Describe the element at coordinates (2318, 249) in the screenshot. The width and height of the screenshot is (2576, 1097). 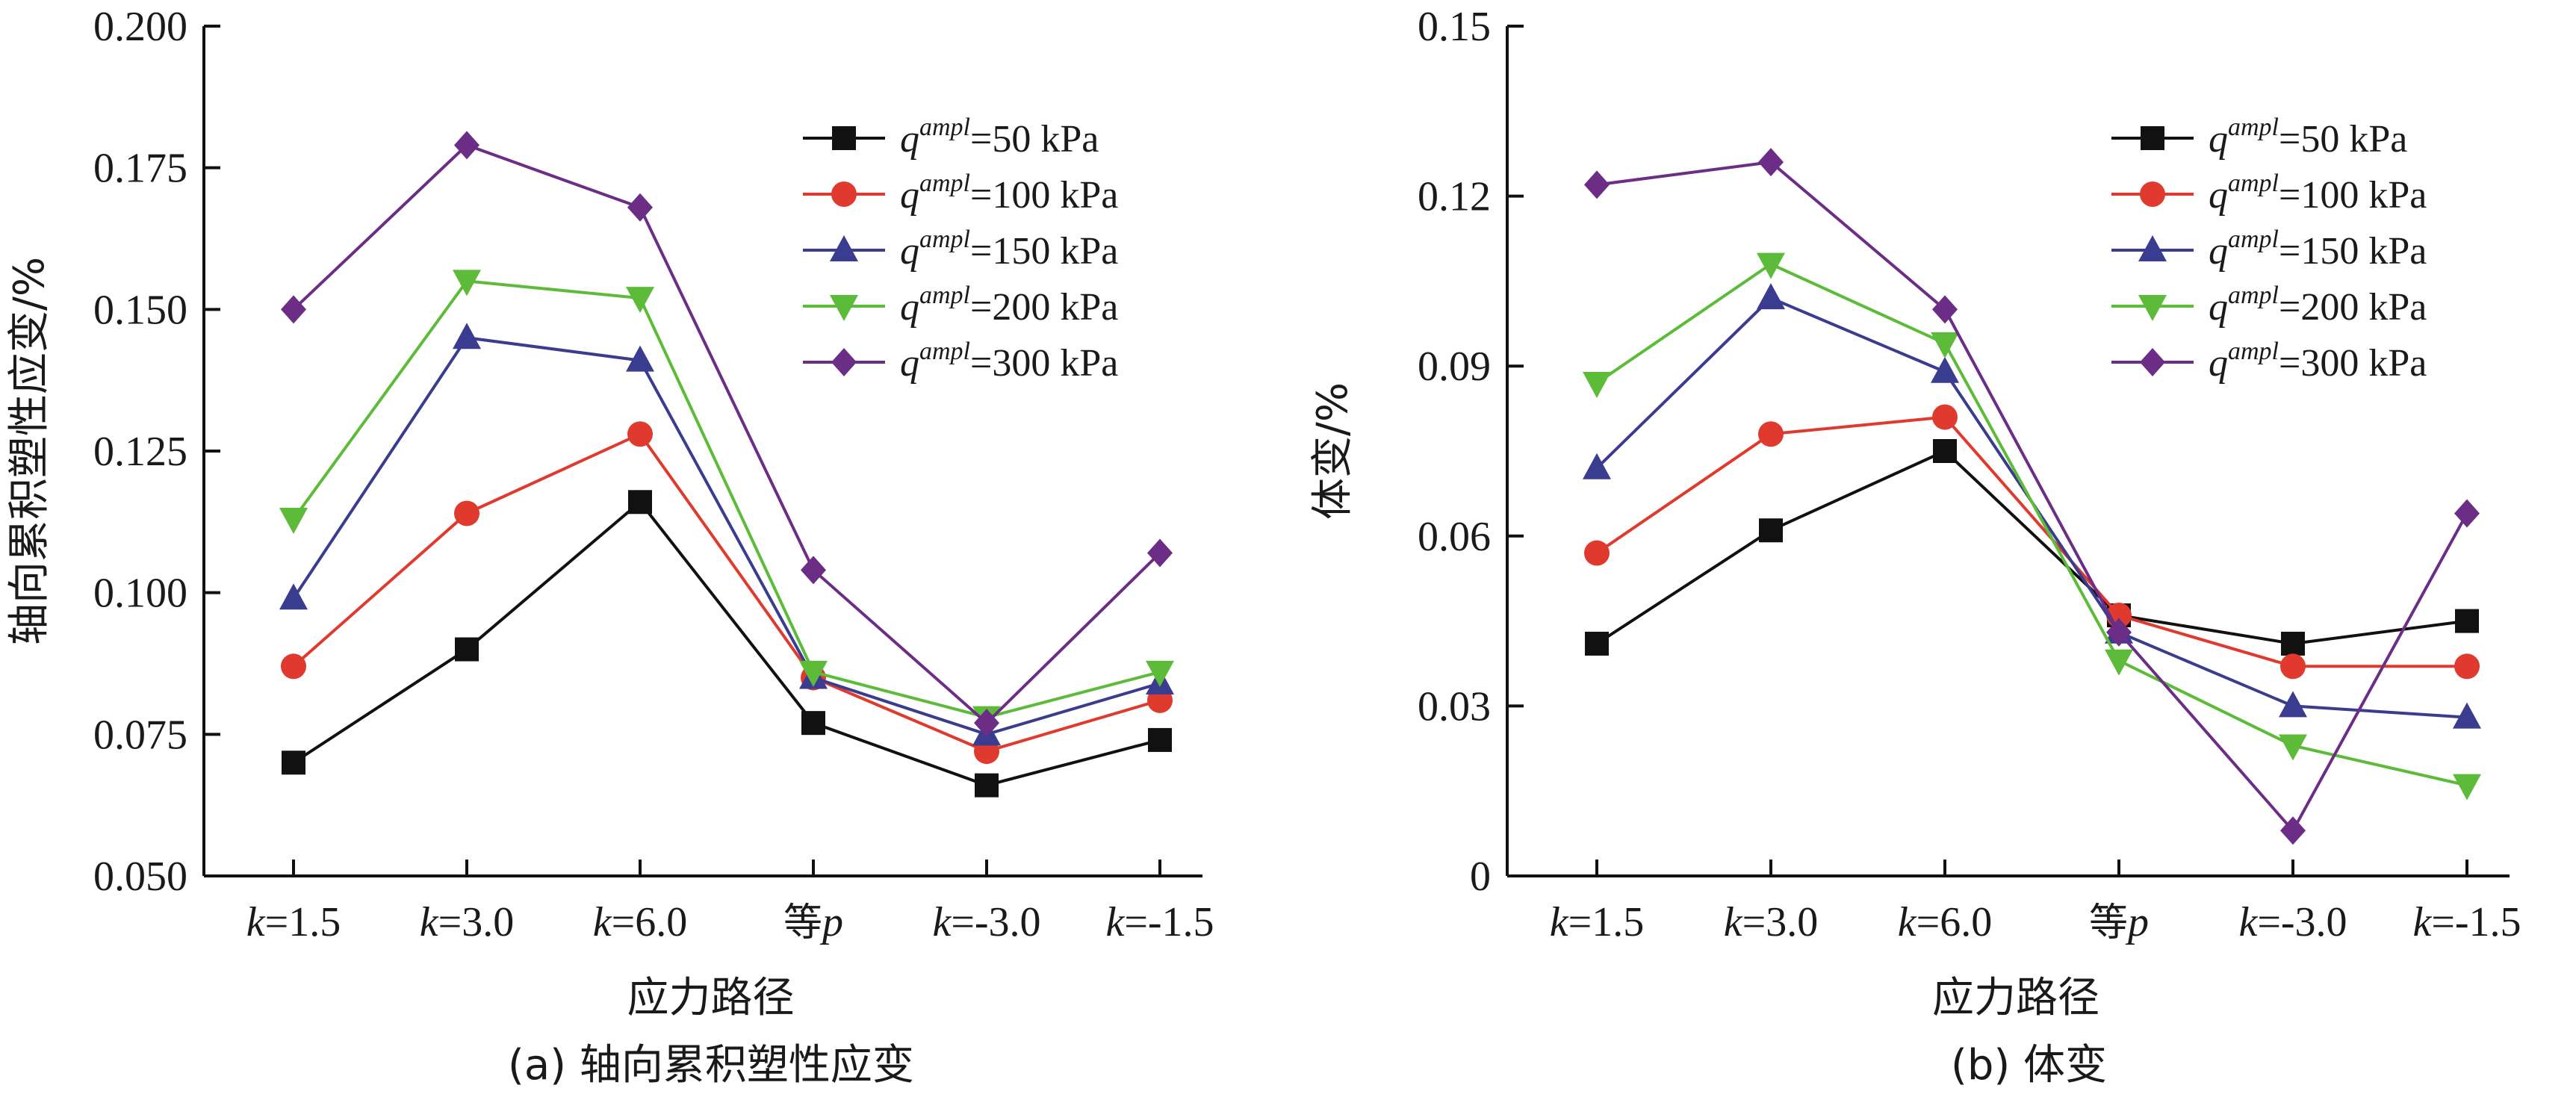
I see `legend-label: qampl=150 kPa` at that location.